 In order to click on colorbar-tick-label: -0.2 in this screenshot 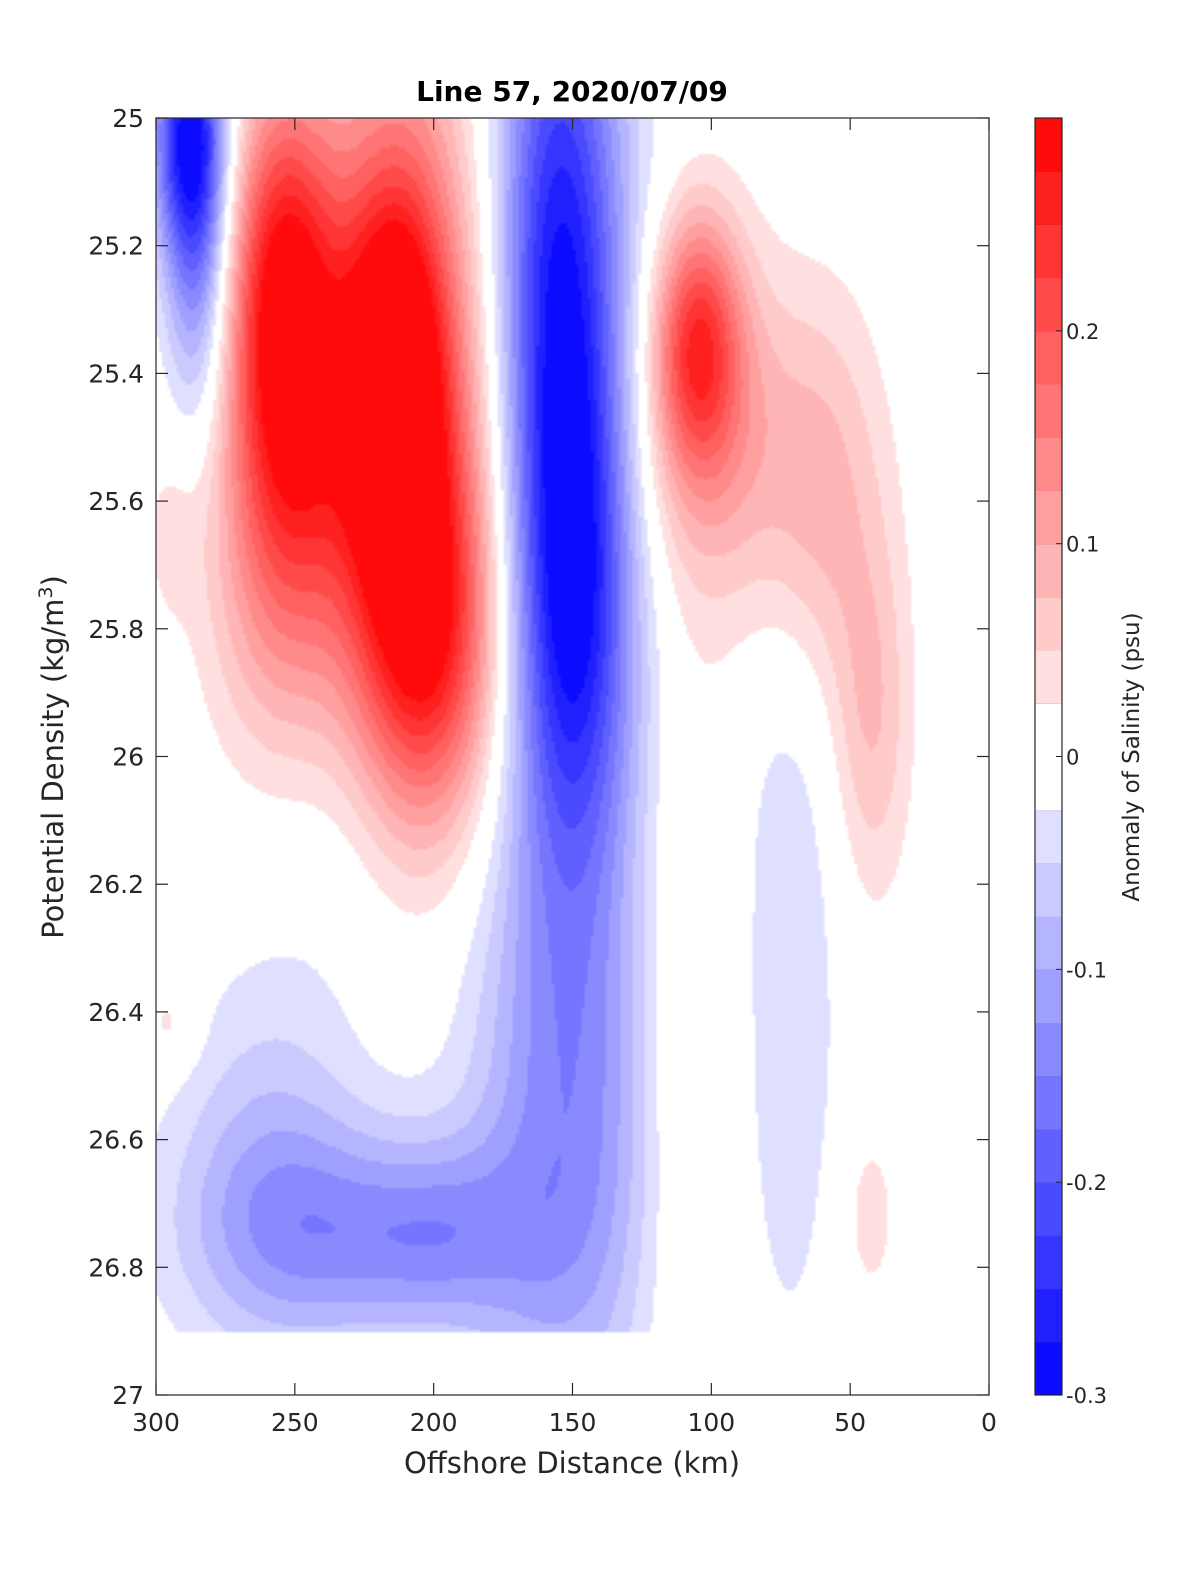, I will do `click(1086, 1183)`.